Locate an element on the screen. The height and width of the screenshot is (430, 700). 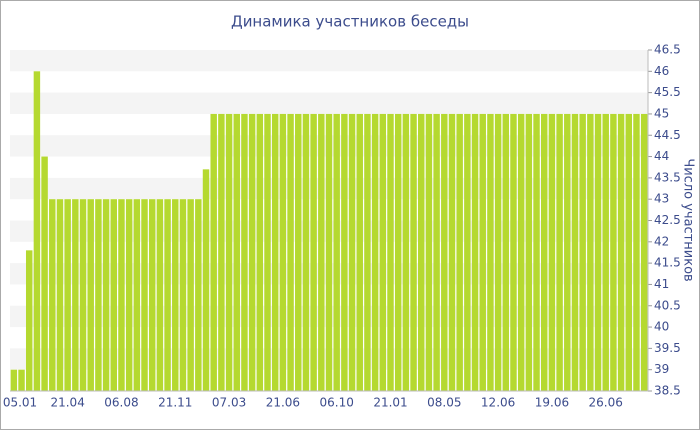
x-tick-label: 12.06 is located at coordinates (498, 403).